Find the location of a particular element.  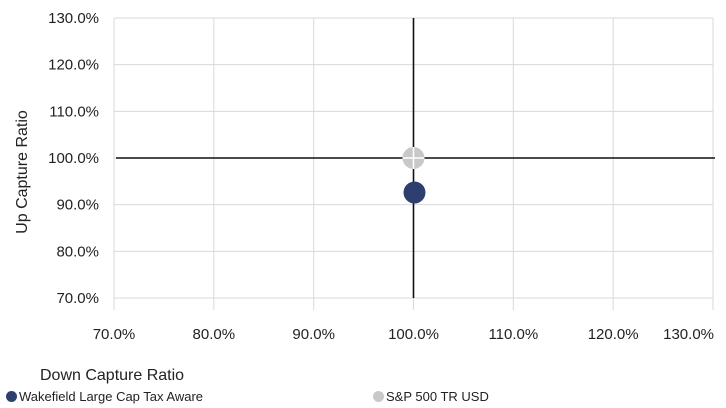

legend-label-sp500: S&P 500 TR USD is located at coordinates (437, 396).